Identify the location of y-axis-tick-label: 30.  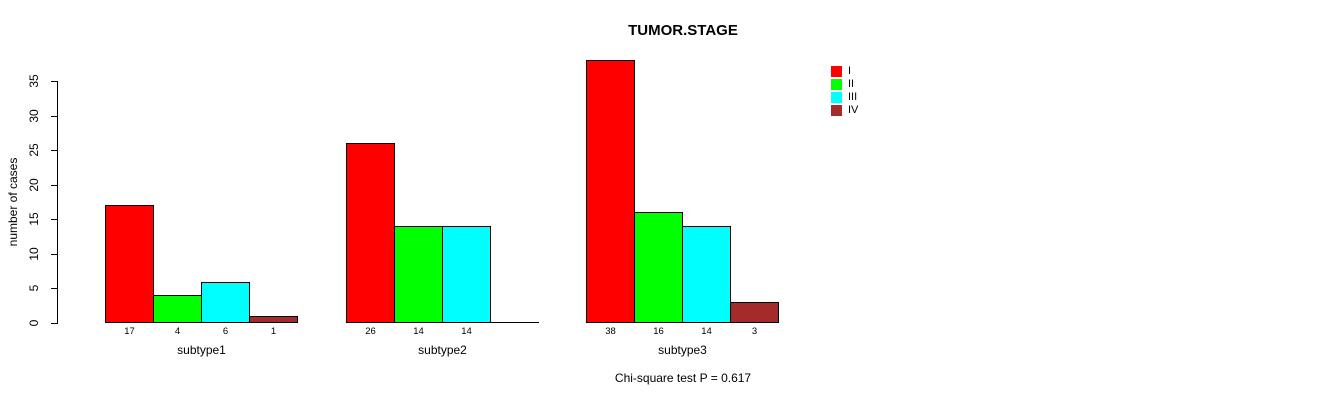
(34, 116).